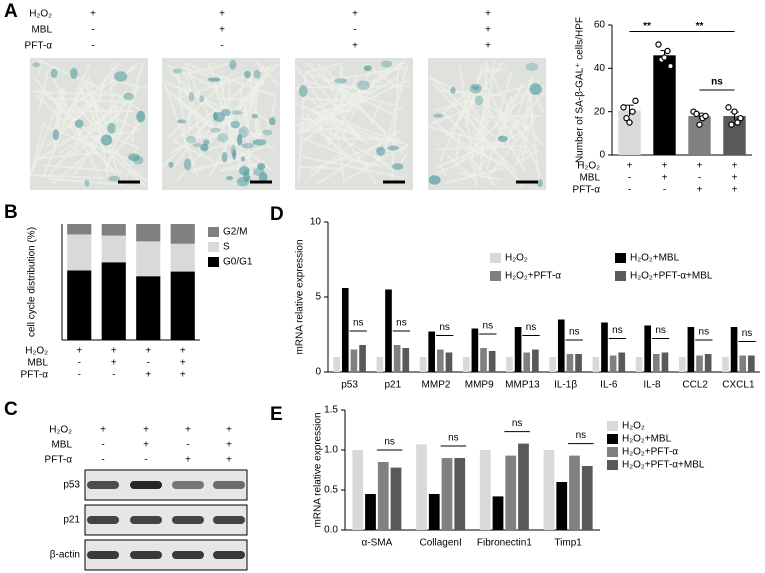  I want to click on panel-label: D, so click(277, 214).